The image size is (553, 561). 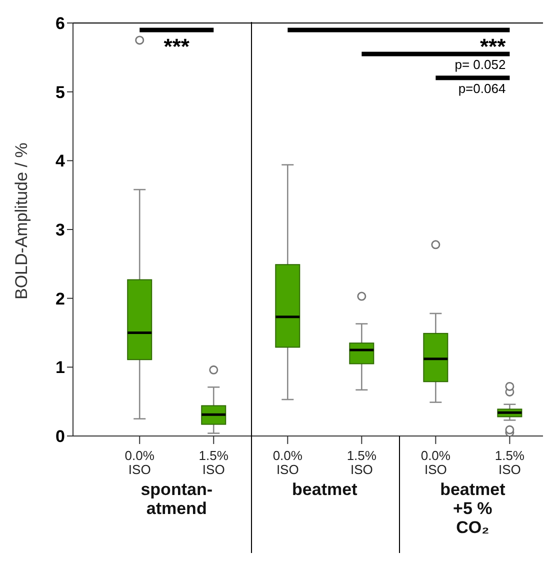 What do you see at coordinates (482, 88) in the screenshot?
I see `annotation: p=0.064` at bounding box center [482, 88].